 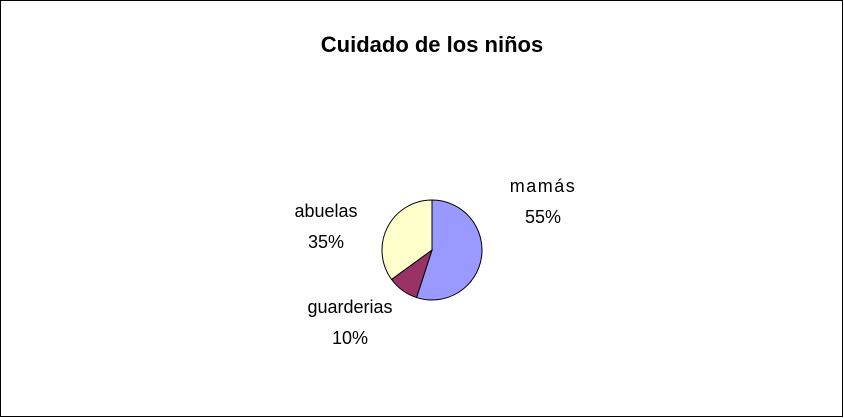 What do you see at coordinates (325, 211) in the screenshot?
I see `slice-label: abuelas` at bounding box center [325, 211].